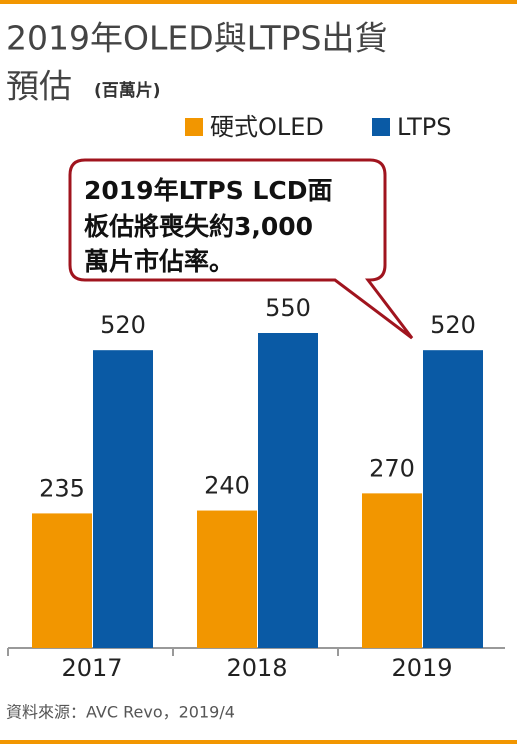  I want to click on value-label: 270, so click(392, 468).